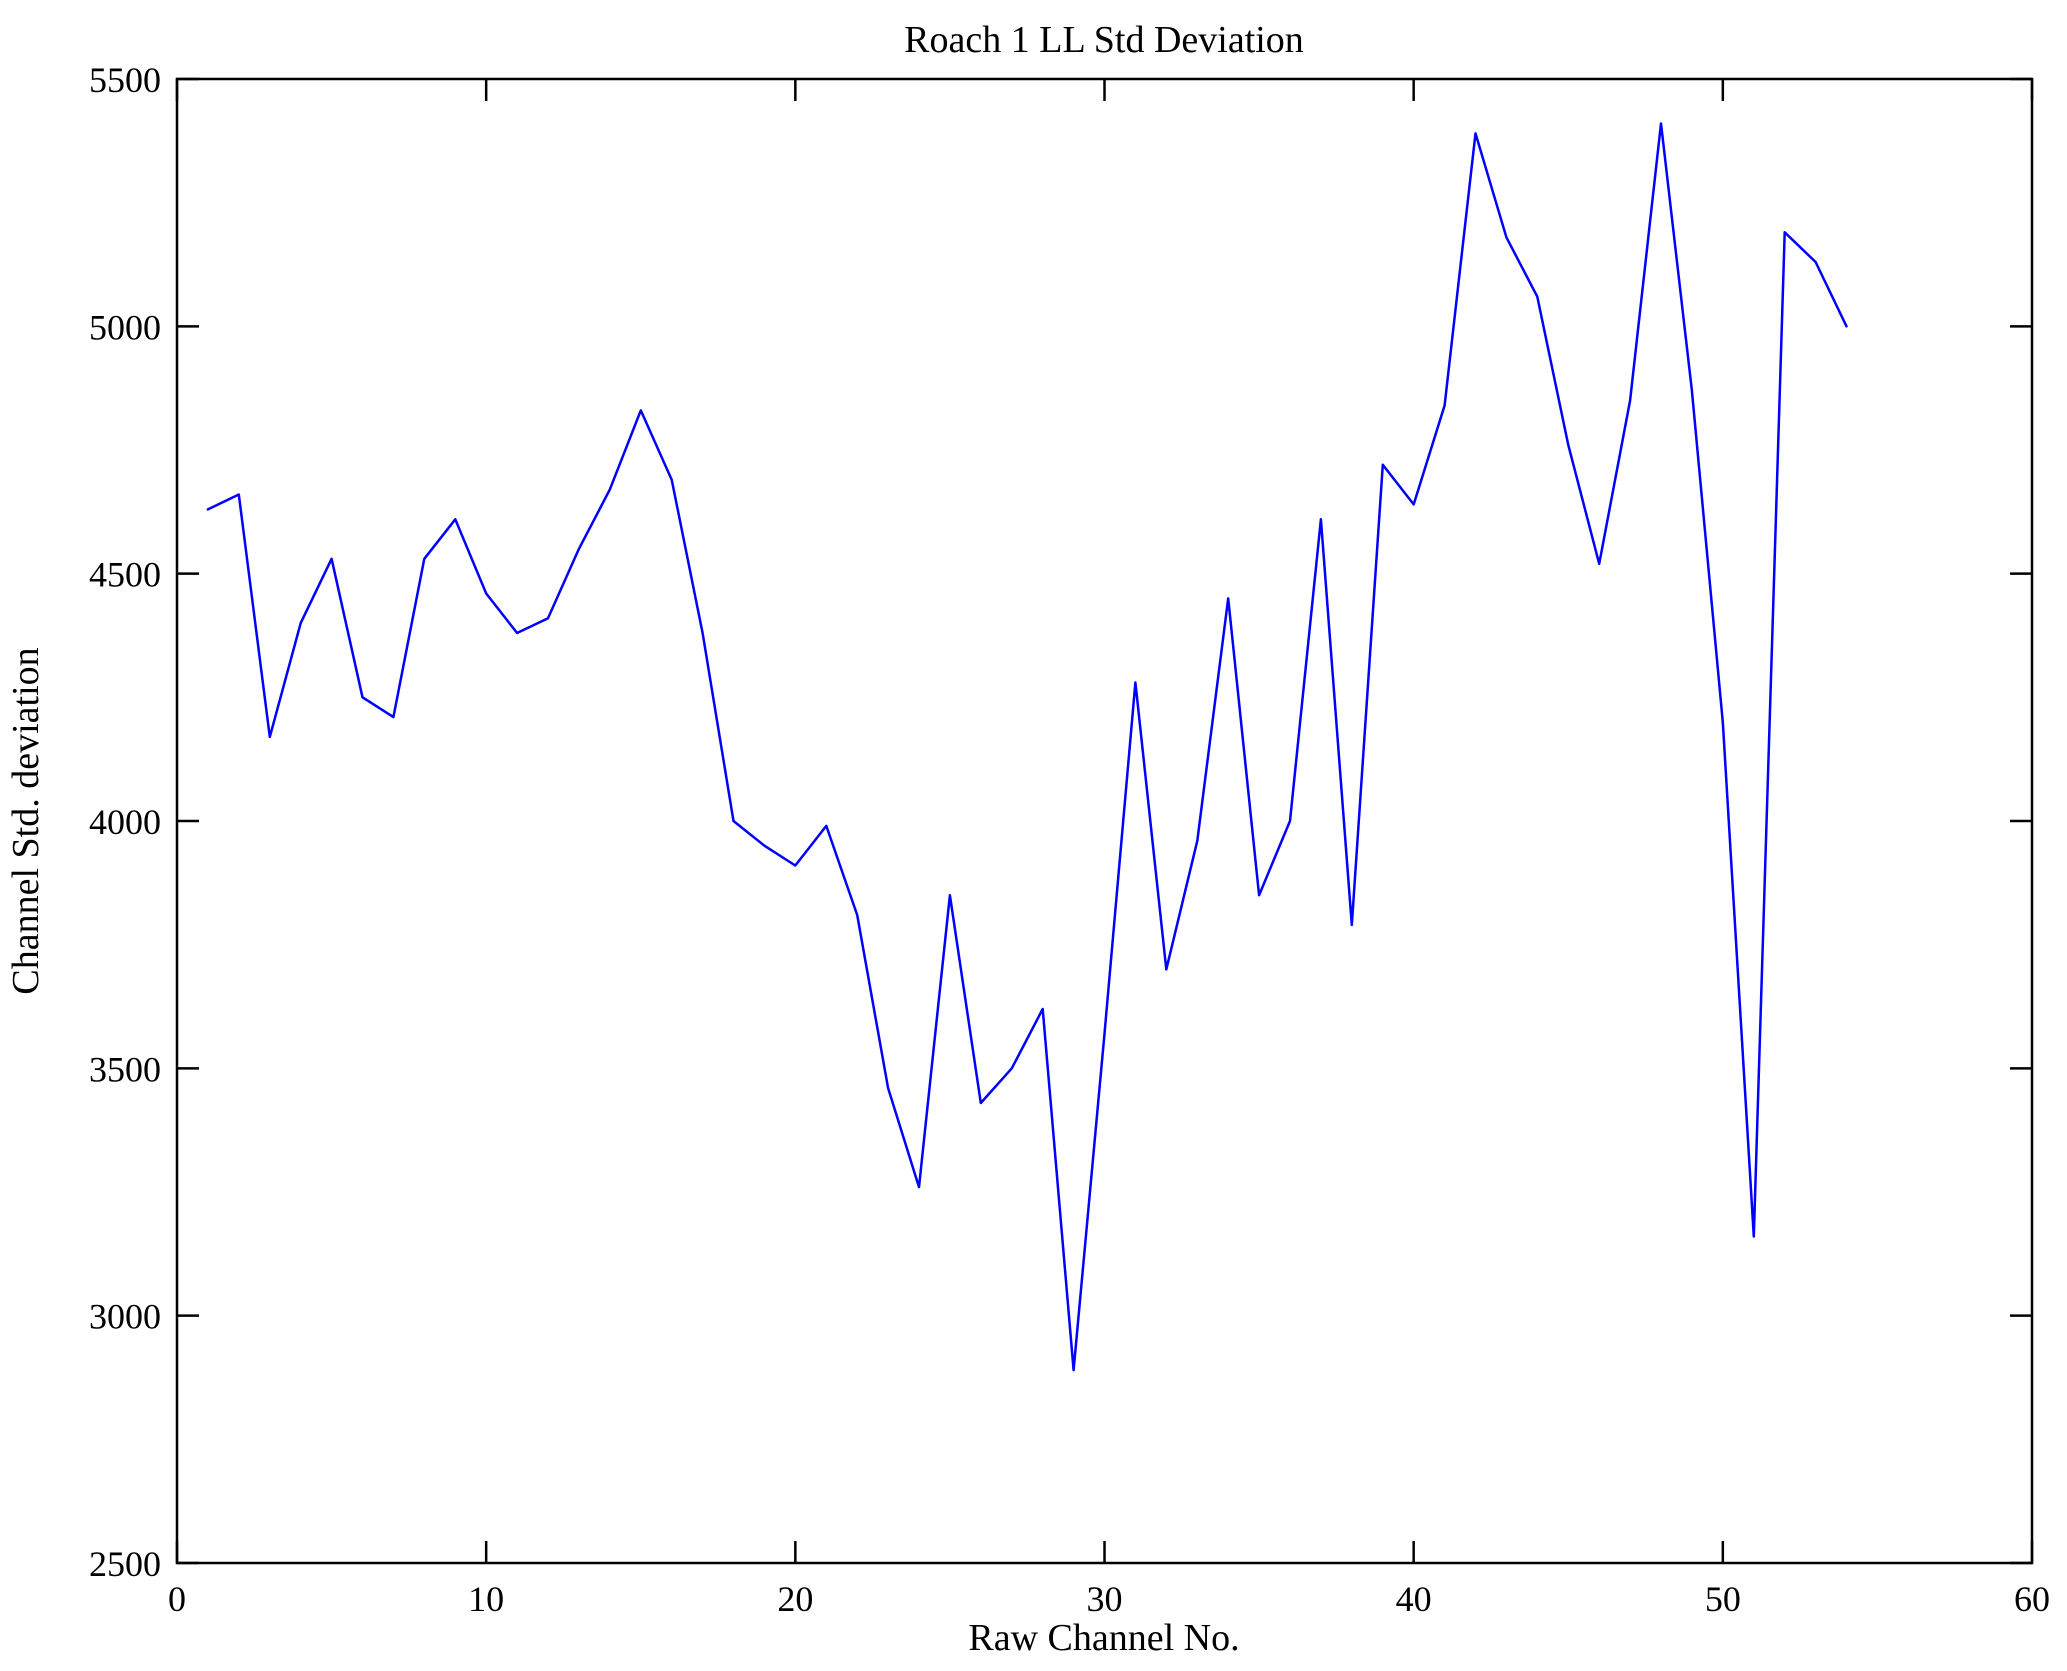 Image resolution: width=2067 pixels, height=1671 pixels. What do you see at coordinates (177, 1599) in the screenshot?
I see `x-tick-label: 0` at bounding box center [177, 1599].